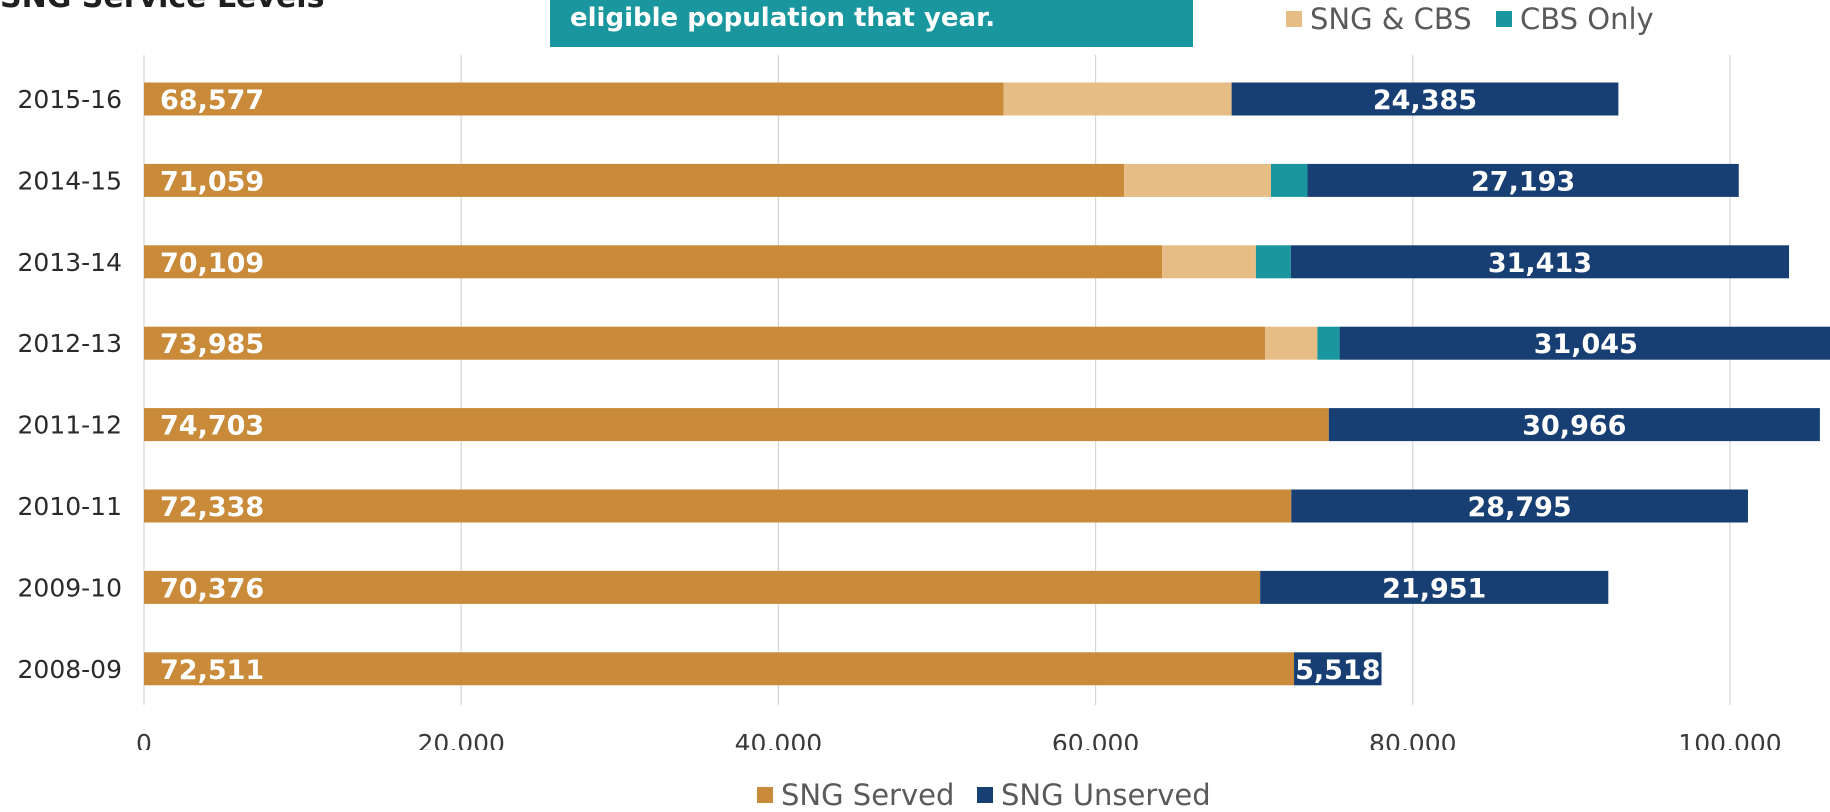  What do you see at coordinates (70, 99) in the screenshot?
I see `y-tick-label-0: 2015-16` at bounding box center [70, 99].